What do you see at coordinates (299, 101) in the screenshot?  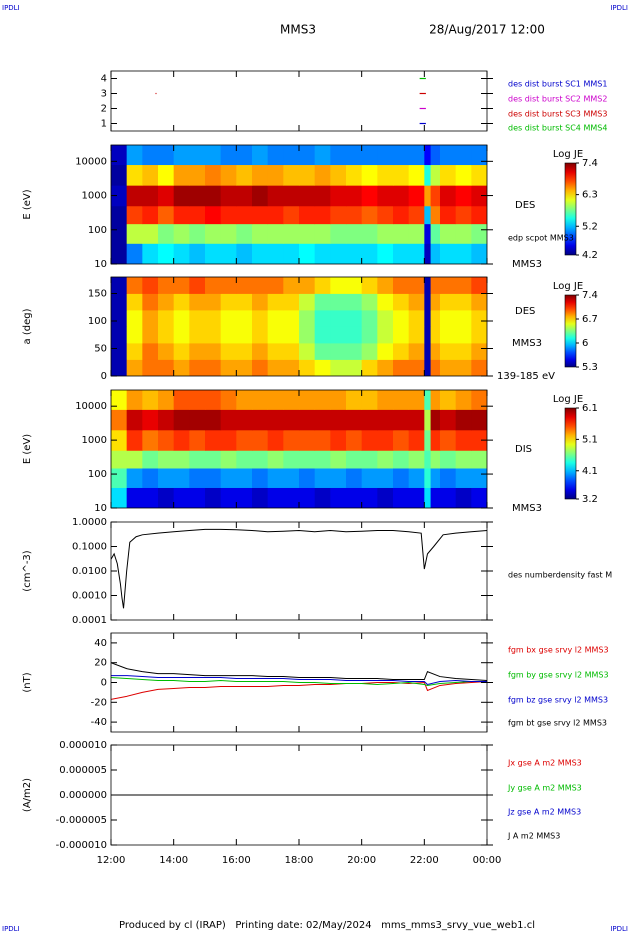 I see `plot-frame` at bounding box center [299, 101].